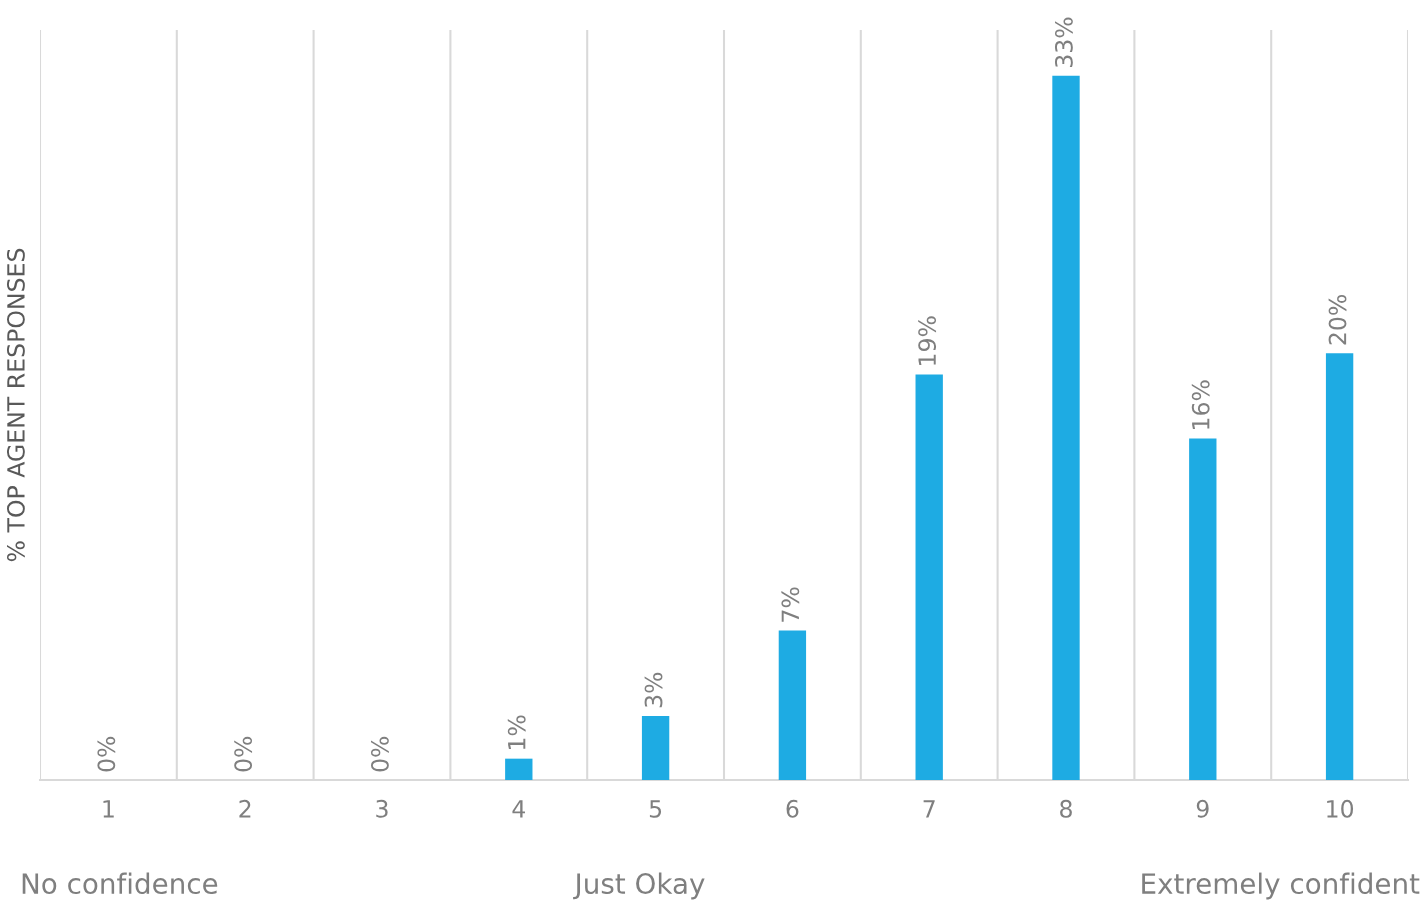  I want to click on y-axis-title: % TOP AGENT RESPONSES, so click(15, 405).